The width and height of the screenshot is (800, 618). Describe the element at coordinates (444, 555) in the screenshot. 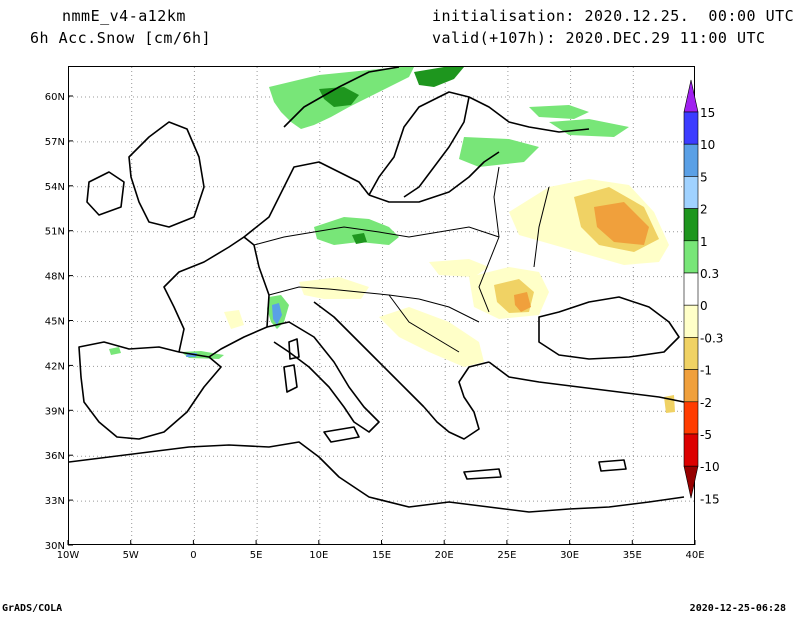

I see `lon-tick-label: 20E` at that location.